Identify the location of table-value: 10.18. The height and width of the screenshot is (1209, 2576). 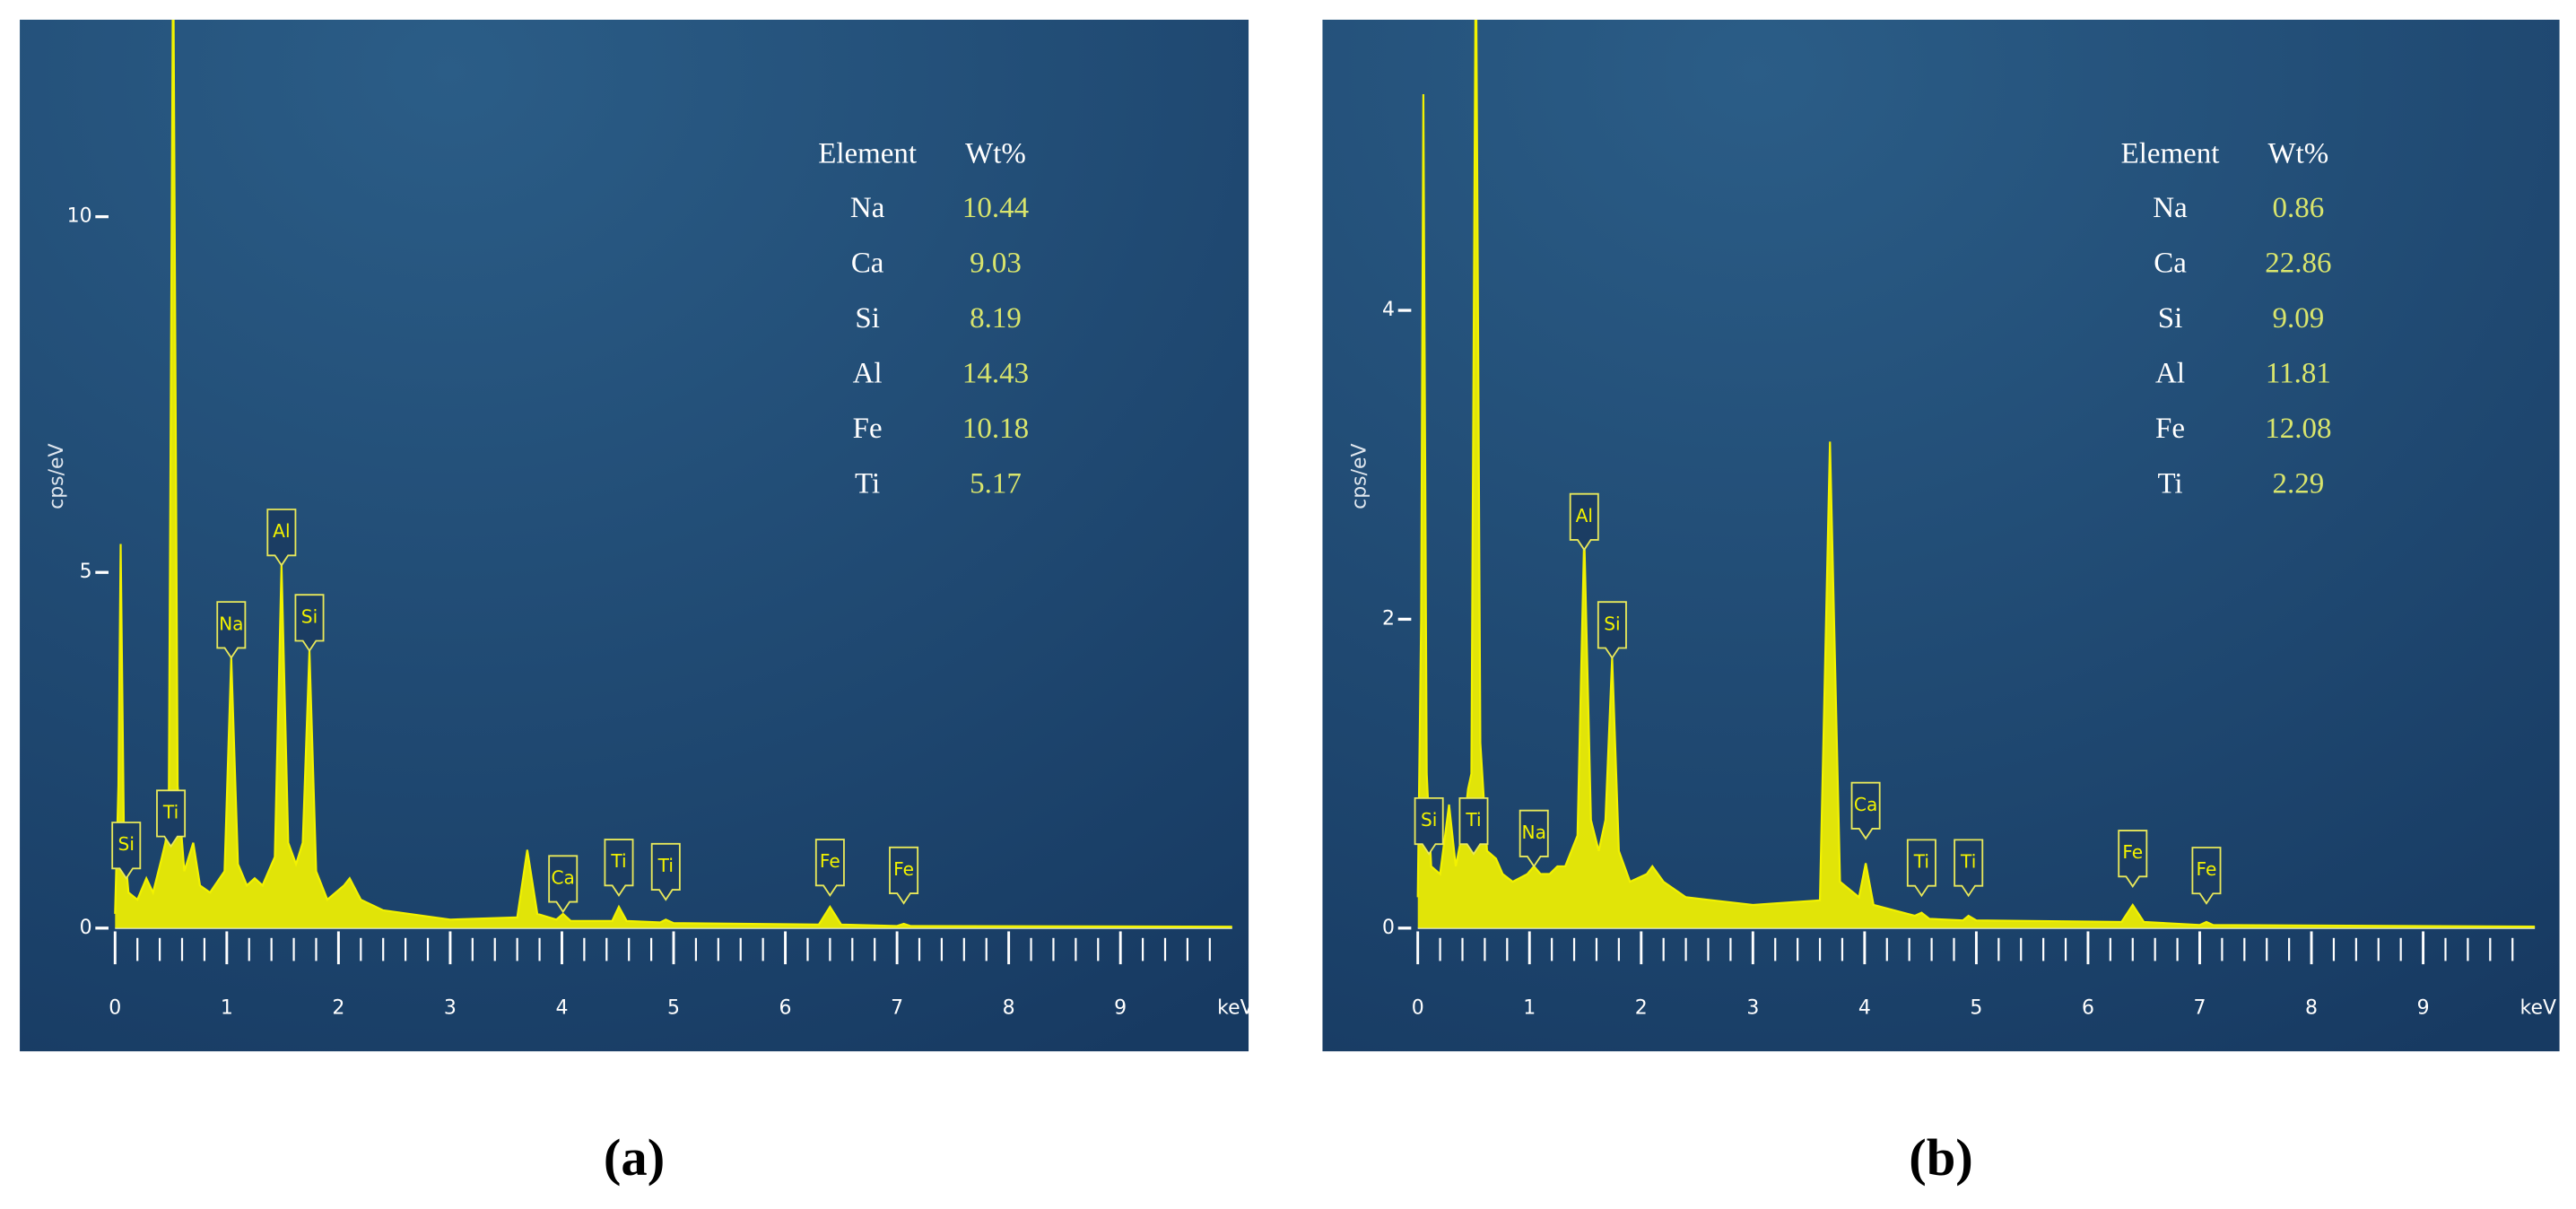
(995, 429).